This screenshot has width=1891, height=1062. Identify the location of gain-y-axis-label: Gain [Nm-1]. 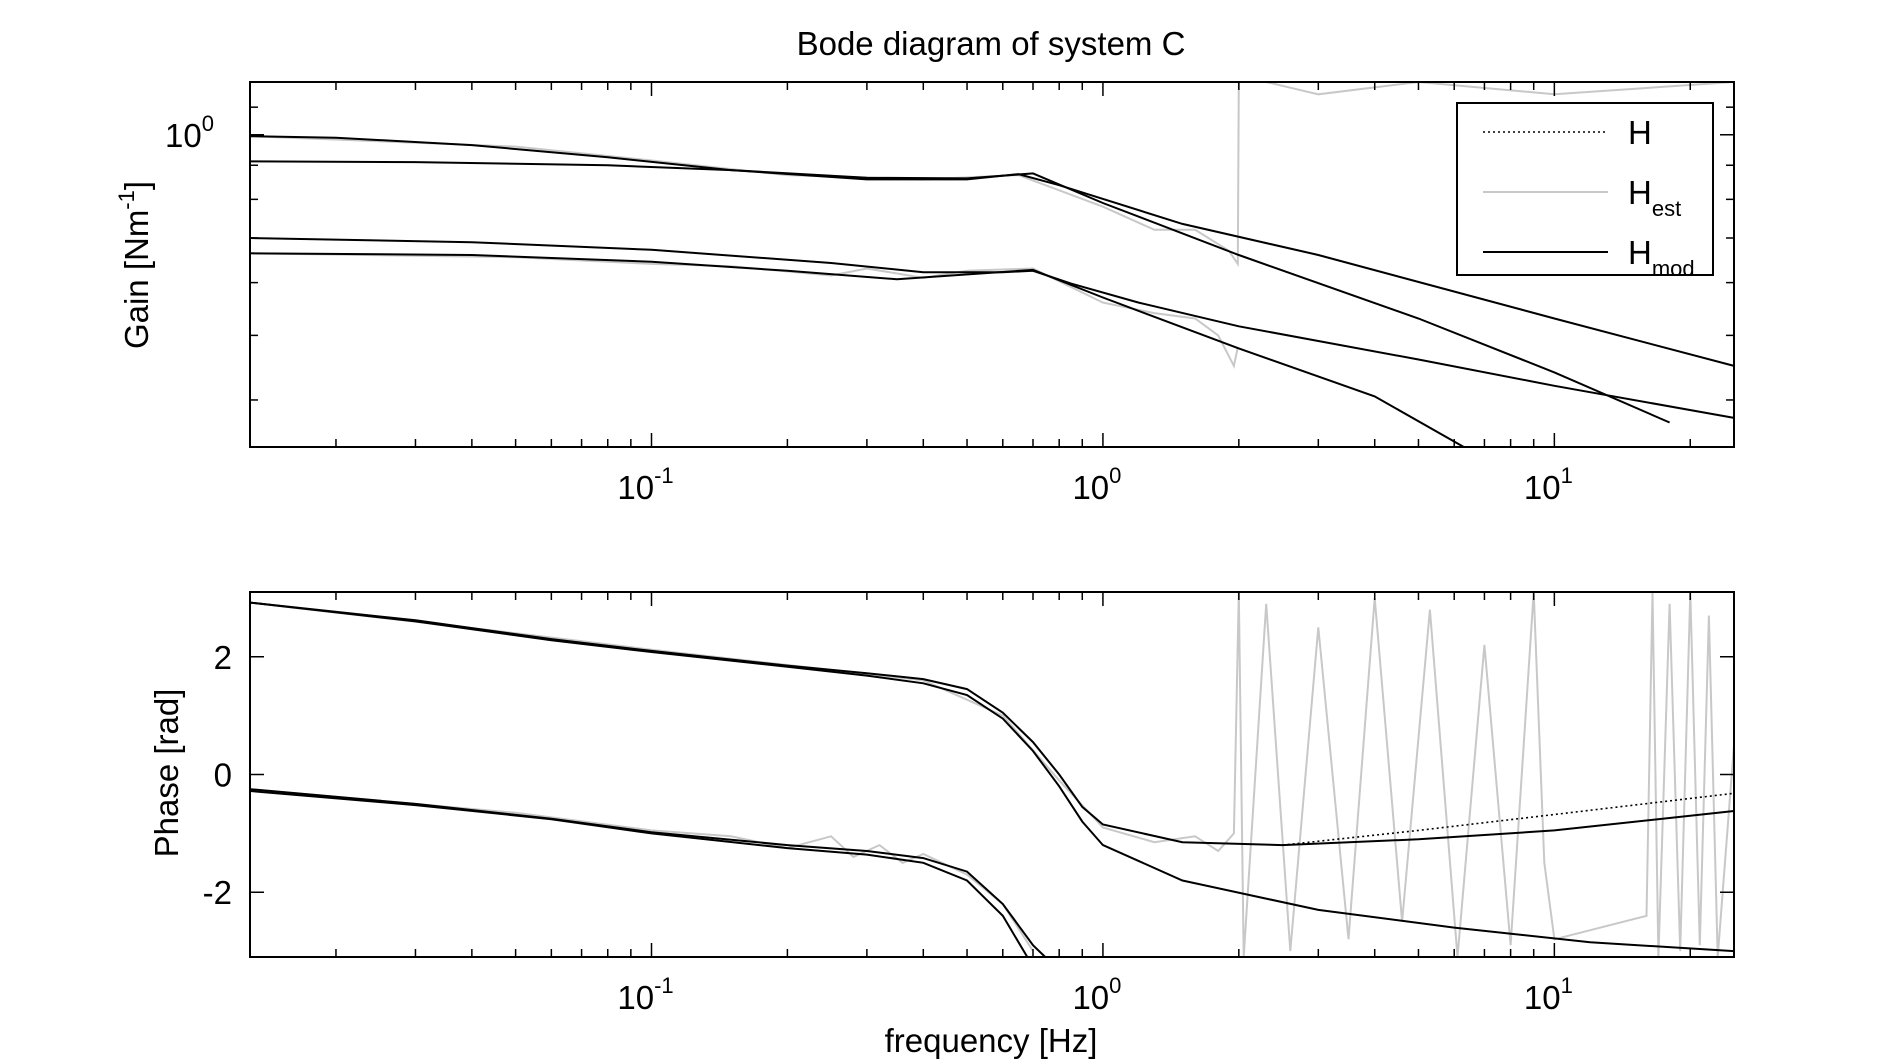
(134, 265).